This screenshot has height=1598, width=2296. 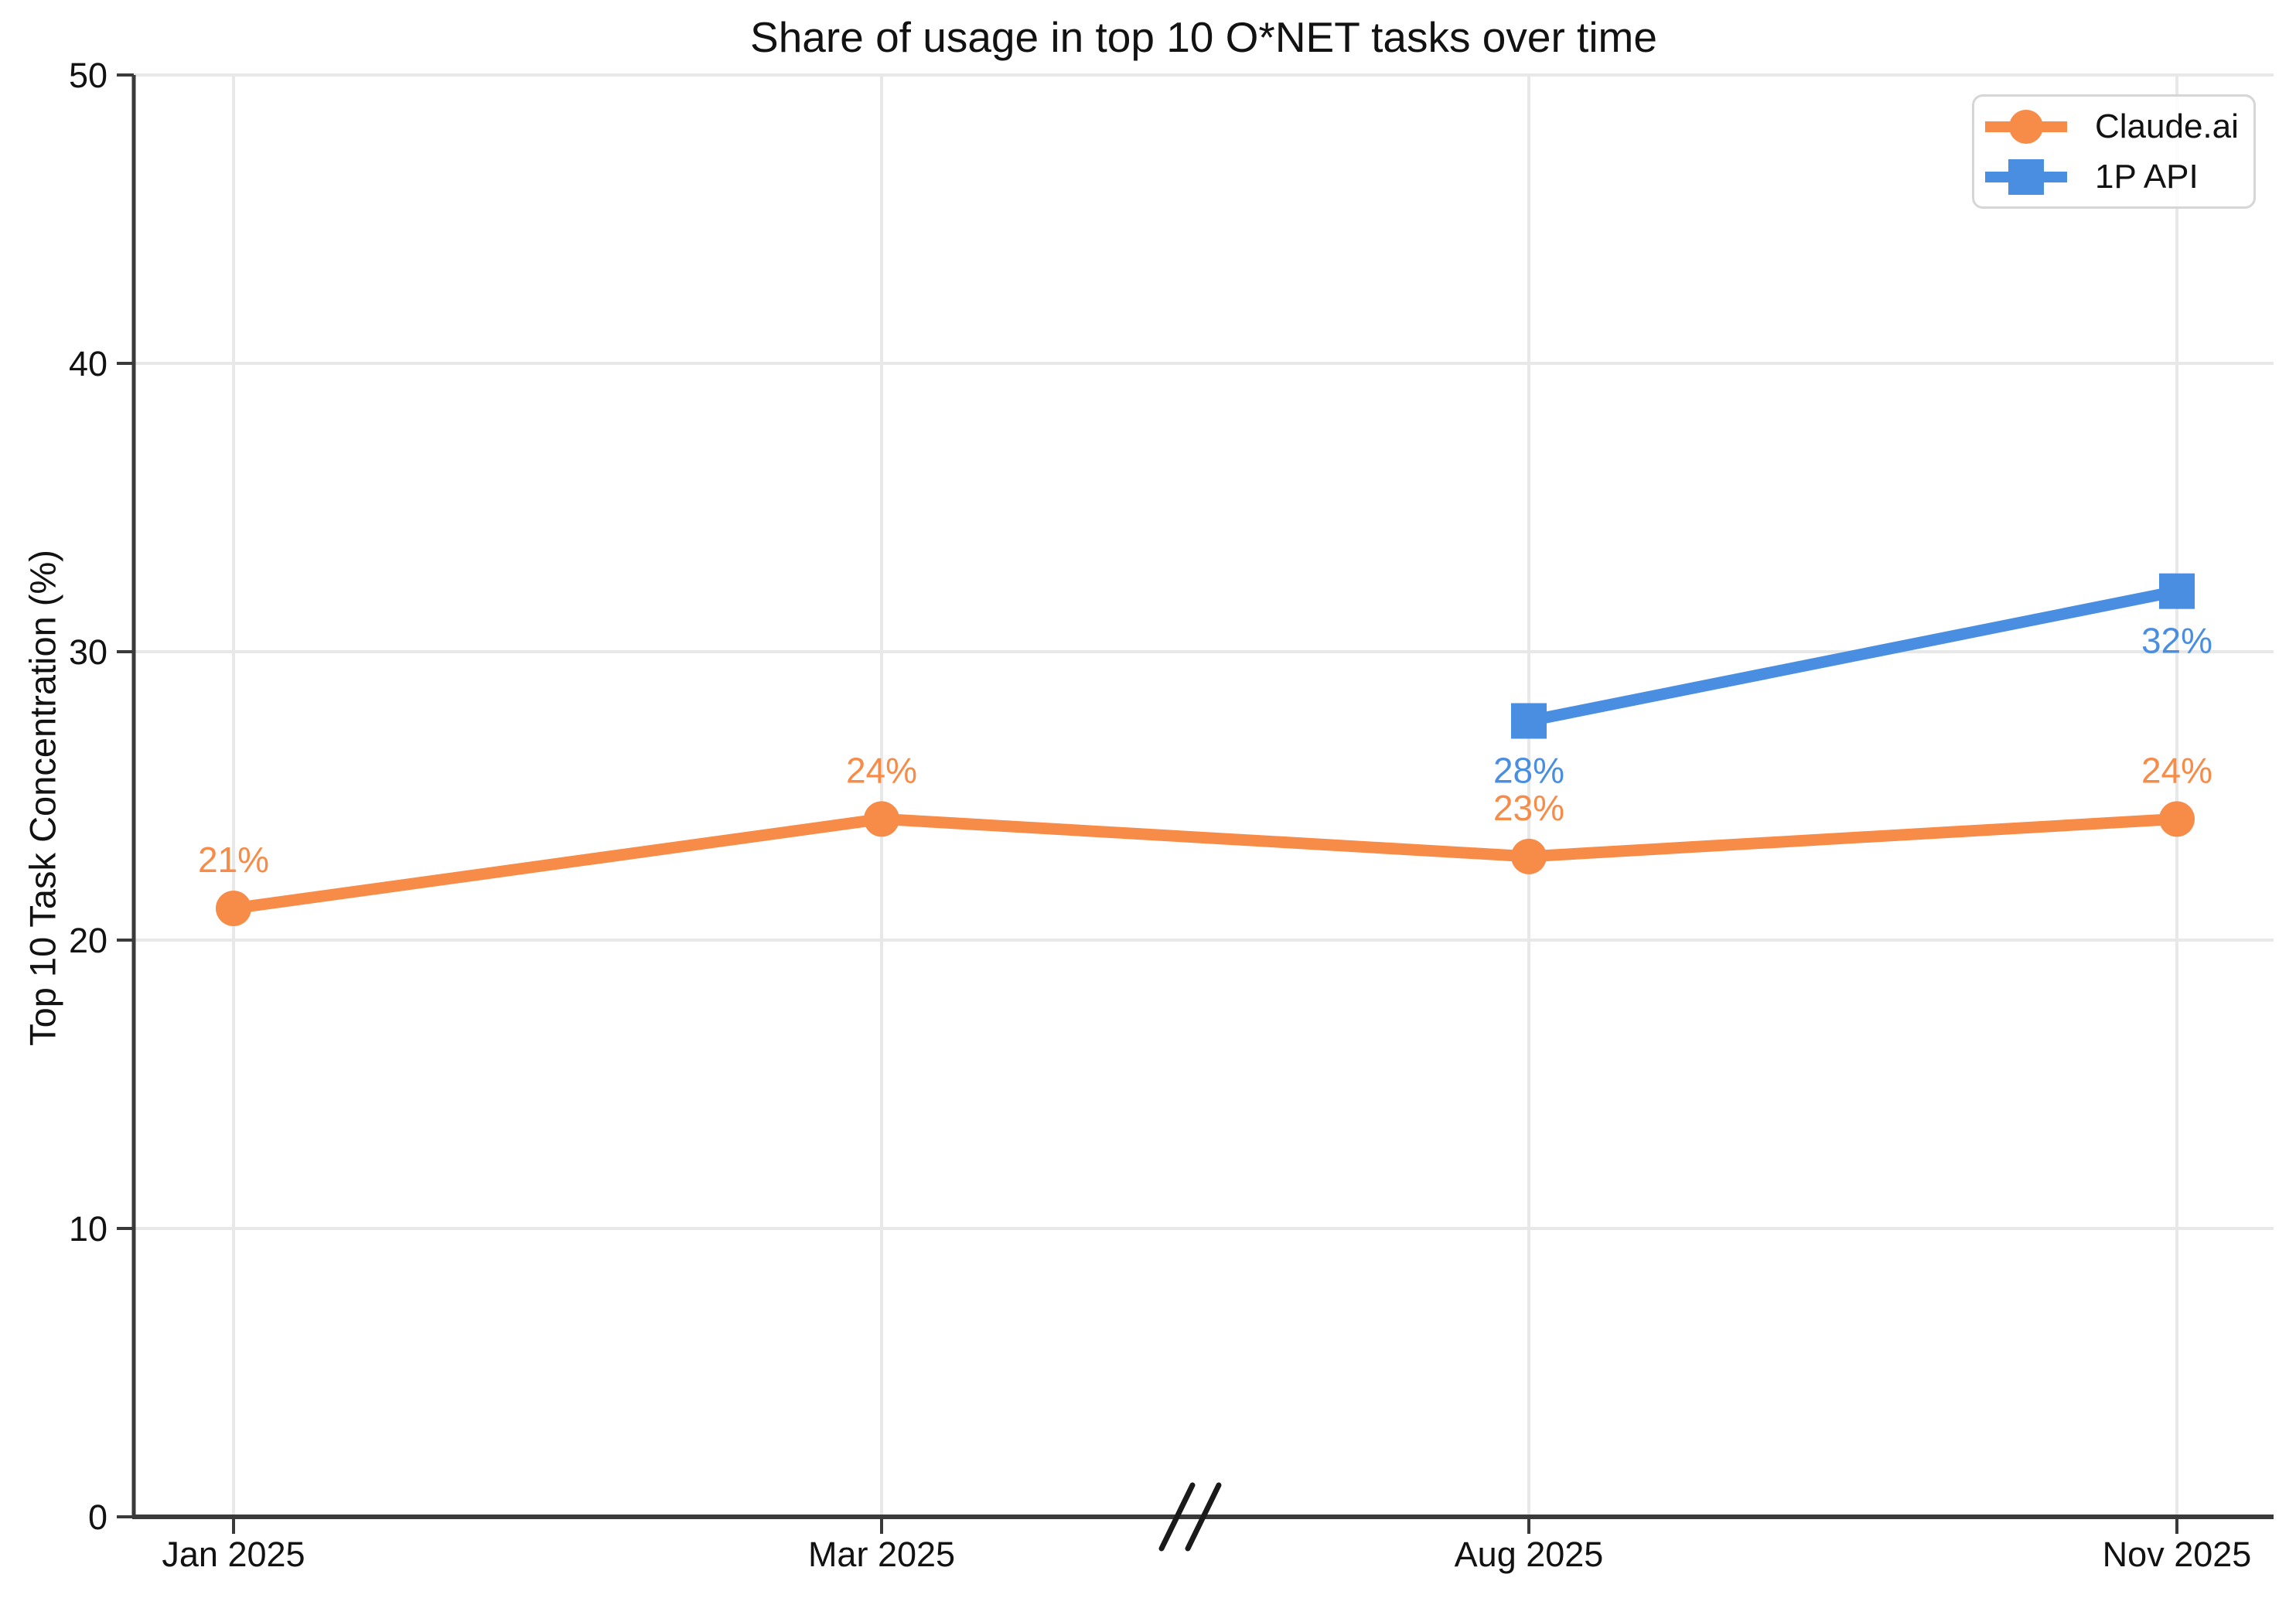 What do you see at coordinates (2026, 126) in the screenshot?
I see `legend-marker-circle-icon` at bounding box center [2026, 126].